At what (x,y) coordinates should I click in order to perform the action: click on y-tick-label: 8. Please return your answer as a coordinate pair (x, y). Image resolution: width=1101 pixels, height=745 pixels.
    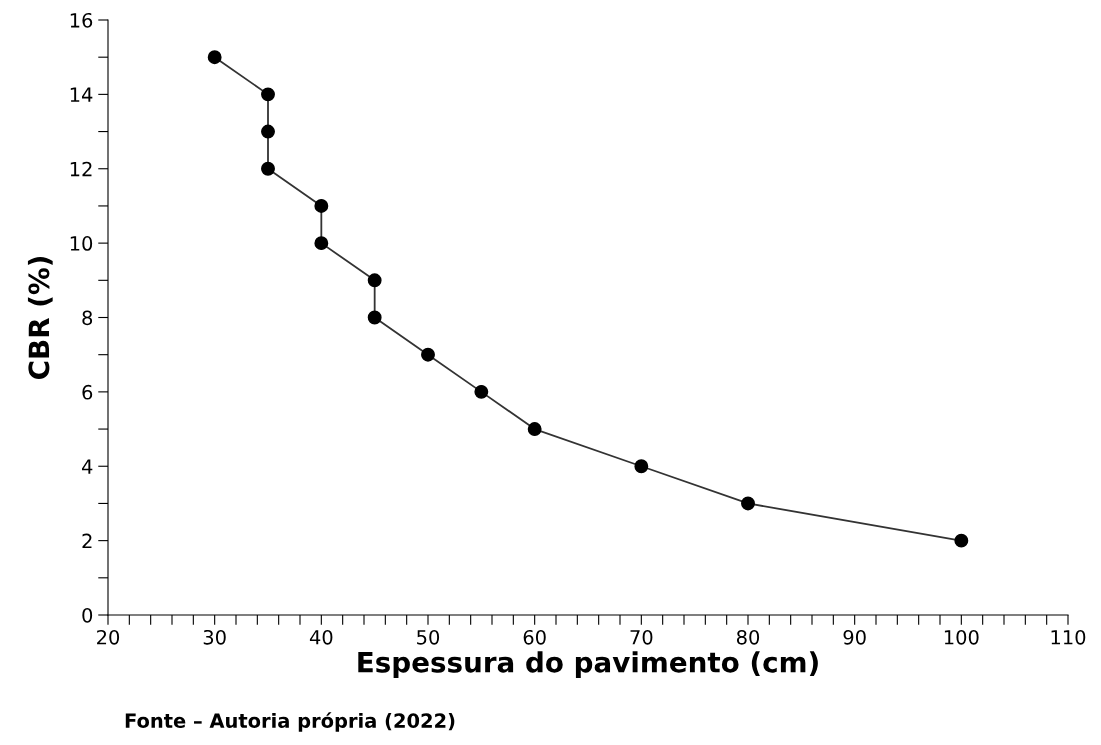
    Looking at the image, I should click on (87, 318).